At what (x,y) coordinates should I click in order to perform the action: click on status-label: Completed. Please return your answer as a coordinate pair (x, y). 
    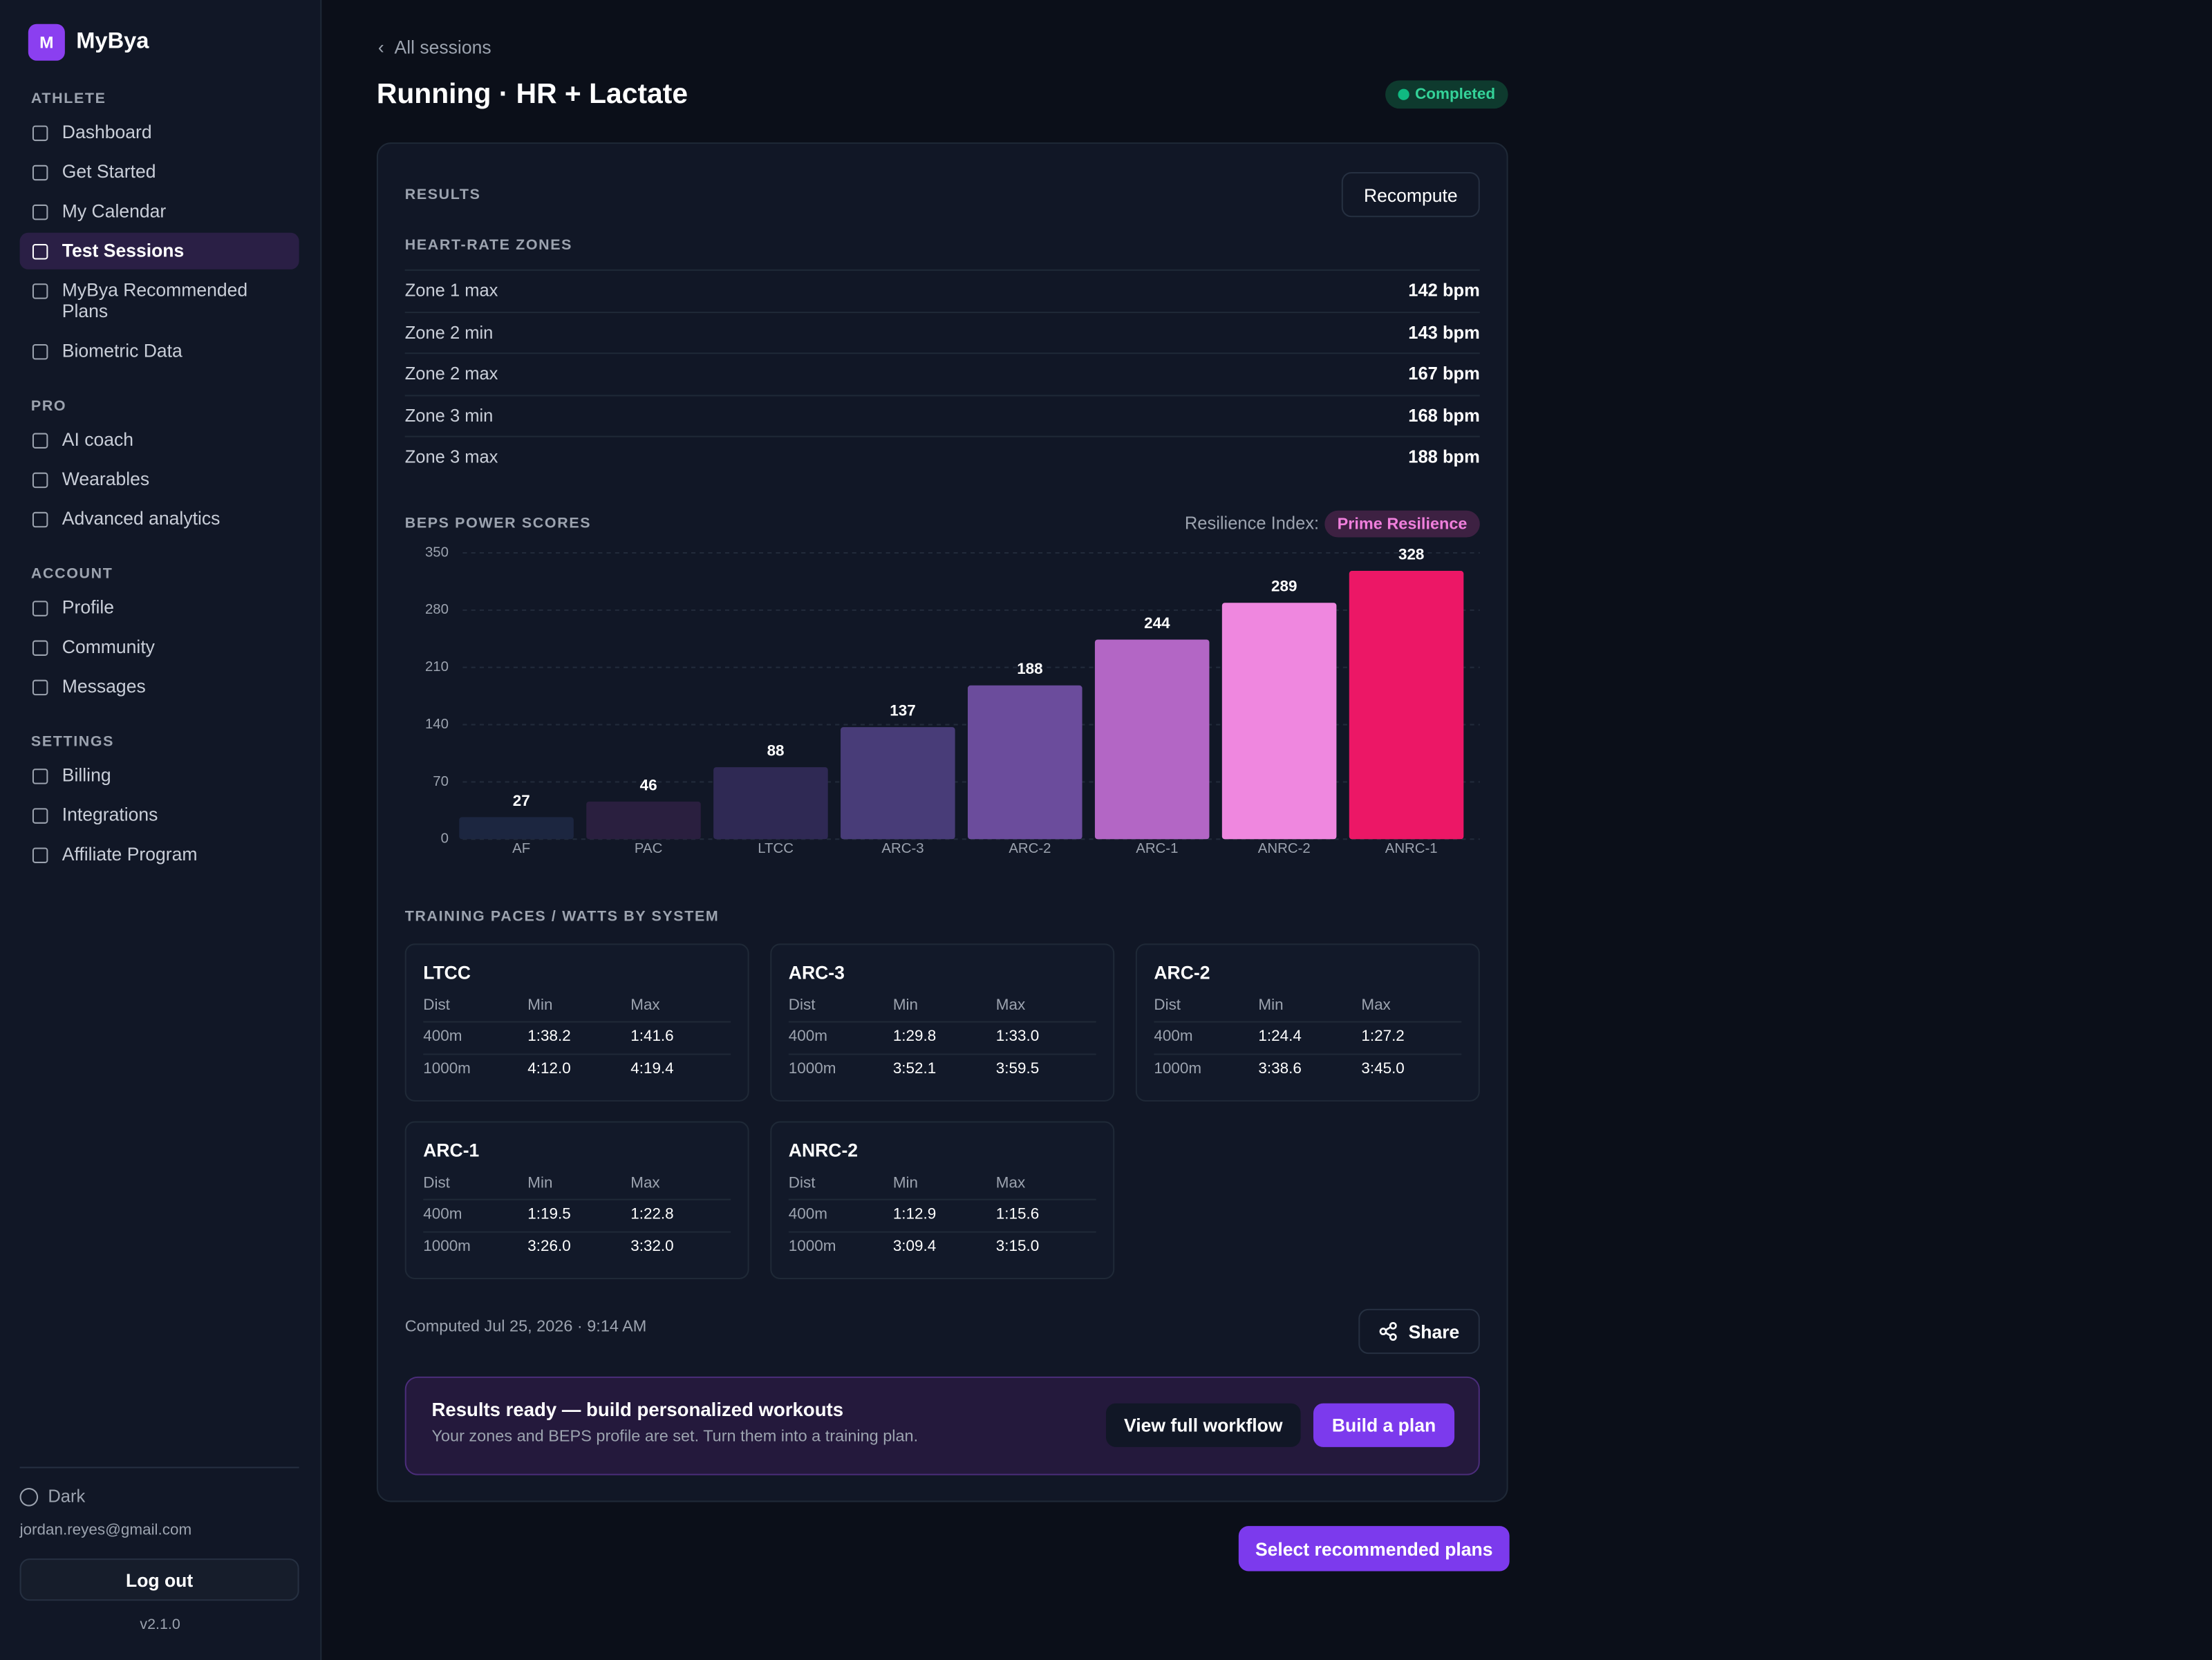
    Looking at the image, I should click on (1455, 94).